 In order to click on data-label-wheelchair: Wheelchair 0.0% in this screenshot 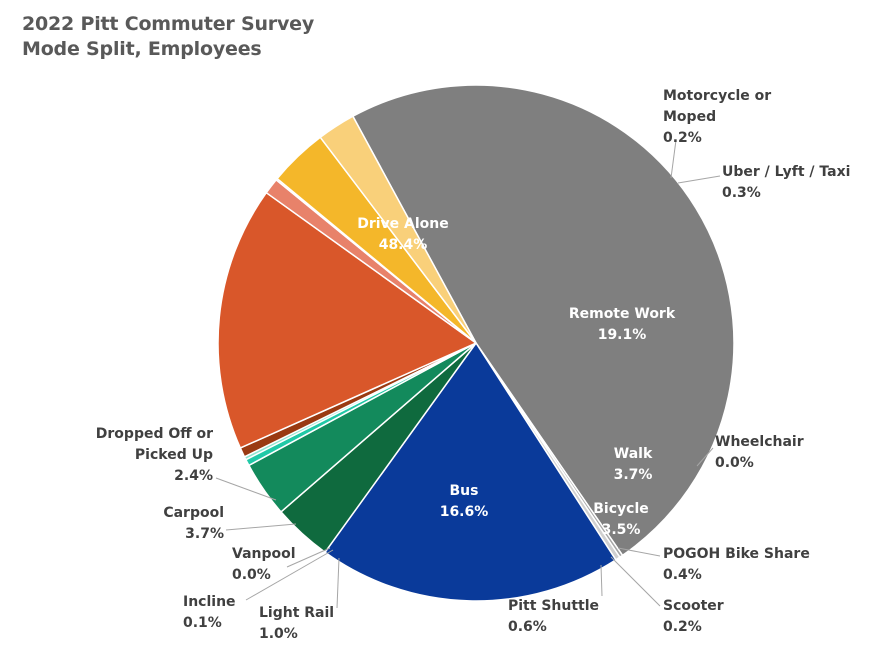, I will do `click(759, 452)`.